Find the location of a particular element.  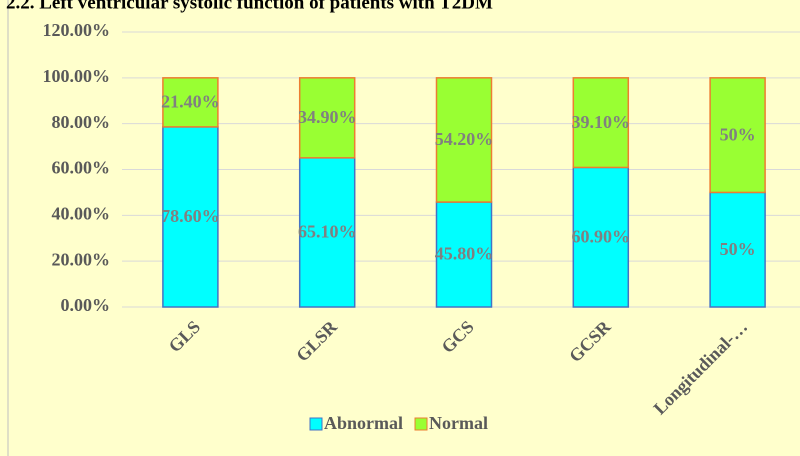

y-tick-label: 40.00% is located at coordinates (81, 213).